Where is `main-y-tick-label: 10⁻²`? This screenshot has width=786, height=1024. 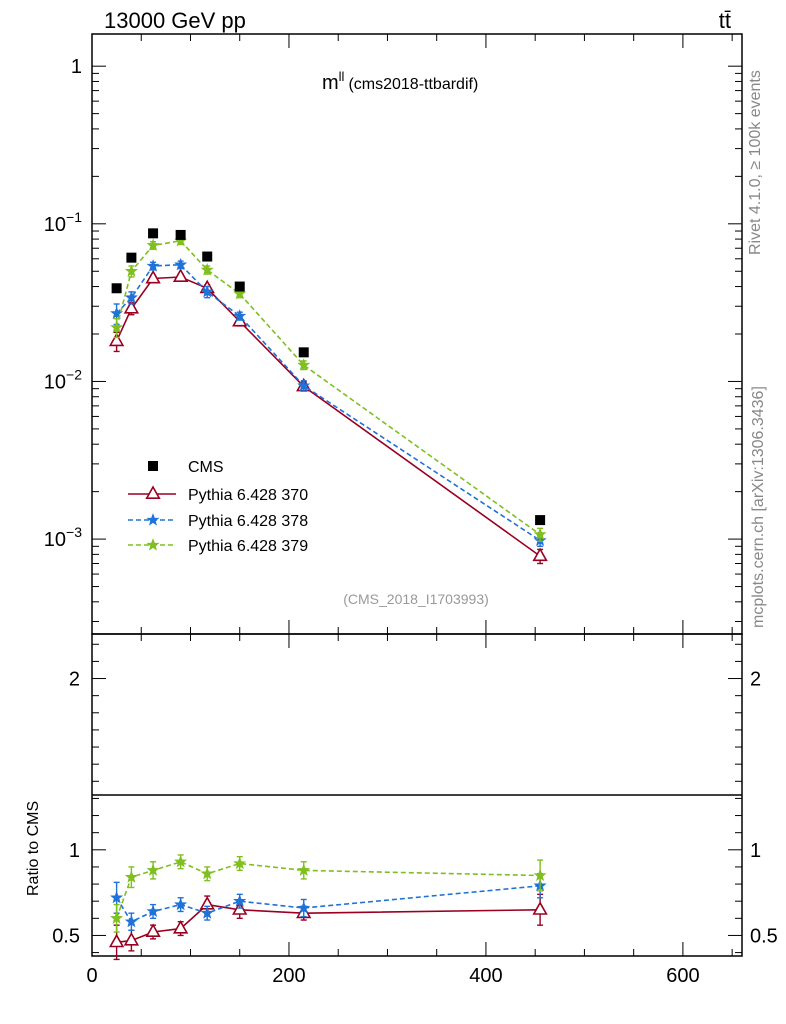
main-y-tick-label: 10⁻² is located at coordinates (63, 379).